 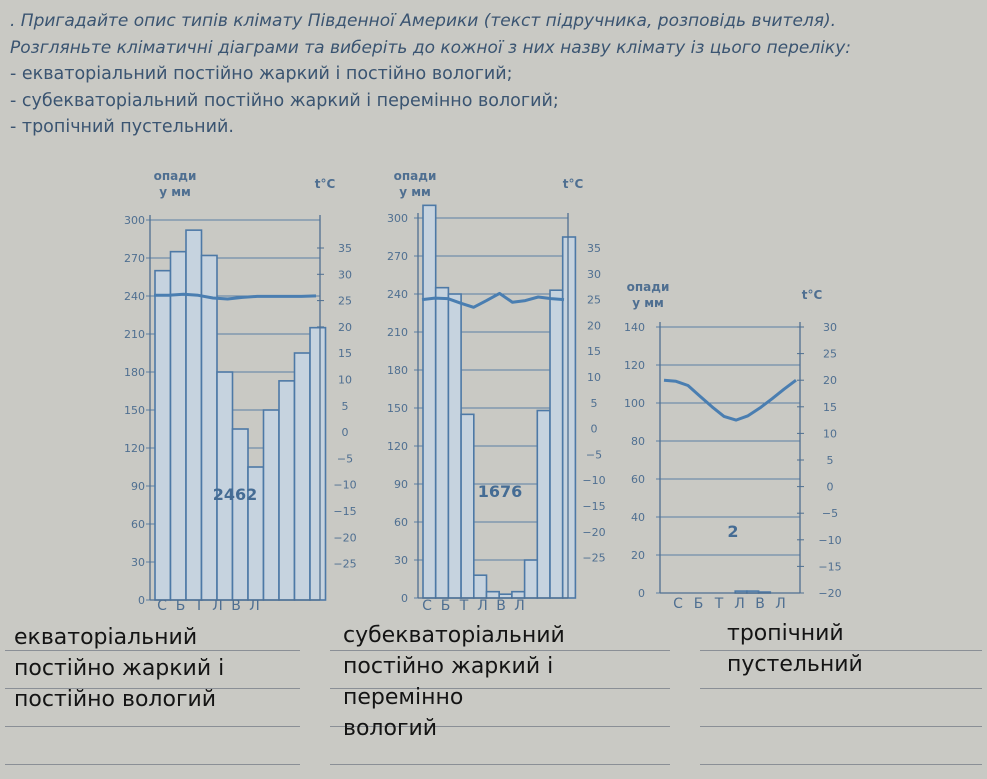 I want to click on answer-2-line: постійно жаркий і, so click(x=448, y=666).